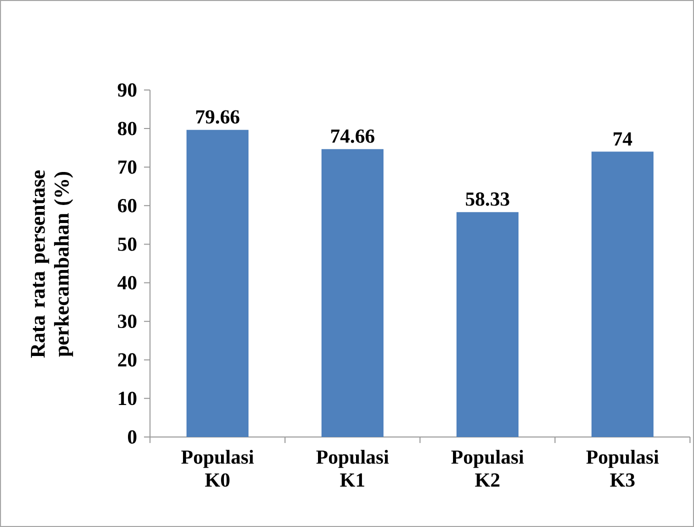 Image resolution: width=694 pixels, height=527 pixels. What do you see at coordinates (218, 117) in the screenshot?
I see `data-label: 79.66` at bounding box center [218, 117].